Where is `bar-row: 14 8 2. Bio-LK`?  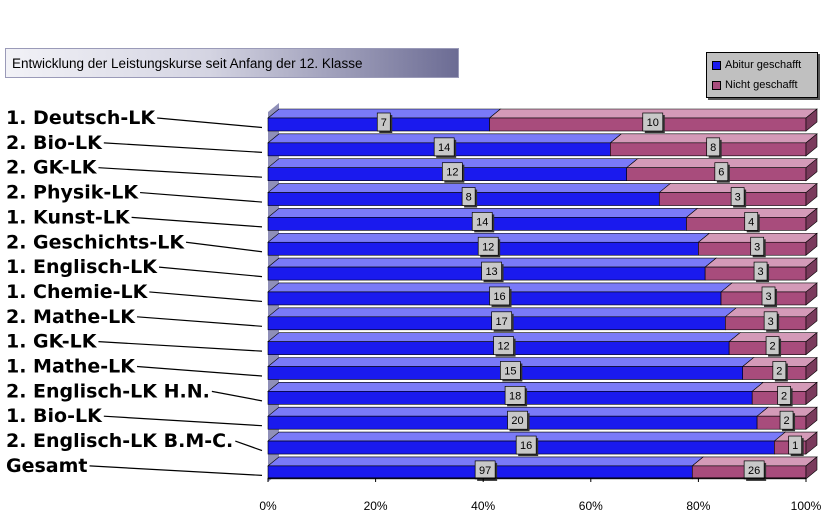
bar-row: 14 8 2. Bio-LK is located at coordinates (412, 145).